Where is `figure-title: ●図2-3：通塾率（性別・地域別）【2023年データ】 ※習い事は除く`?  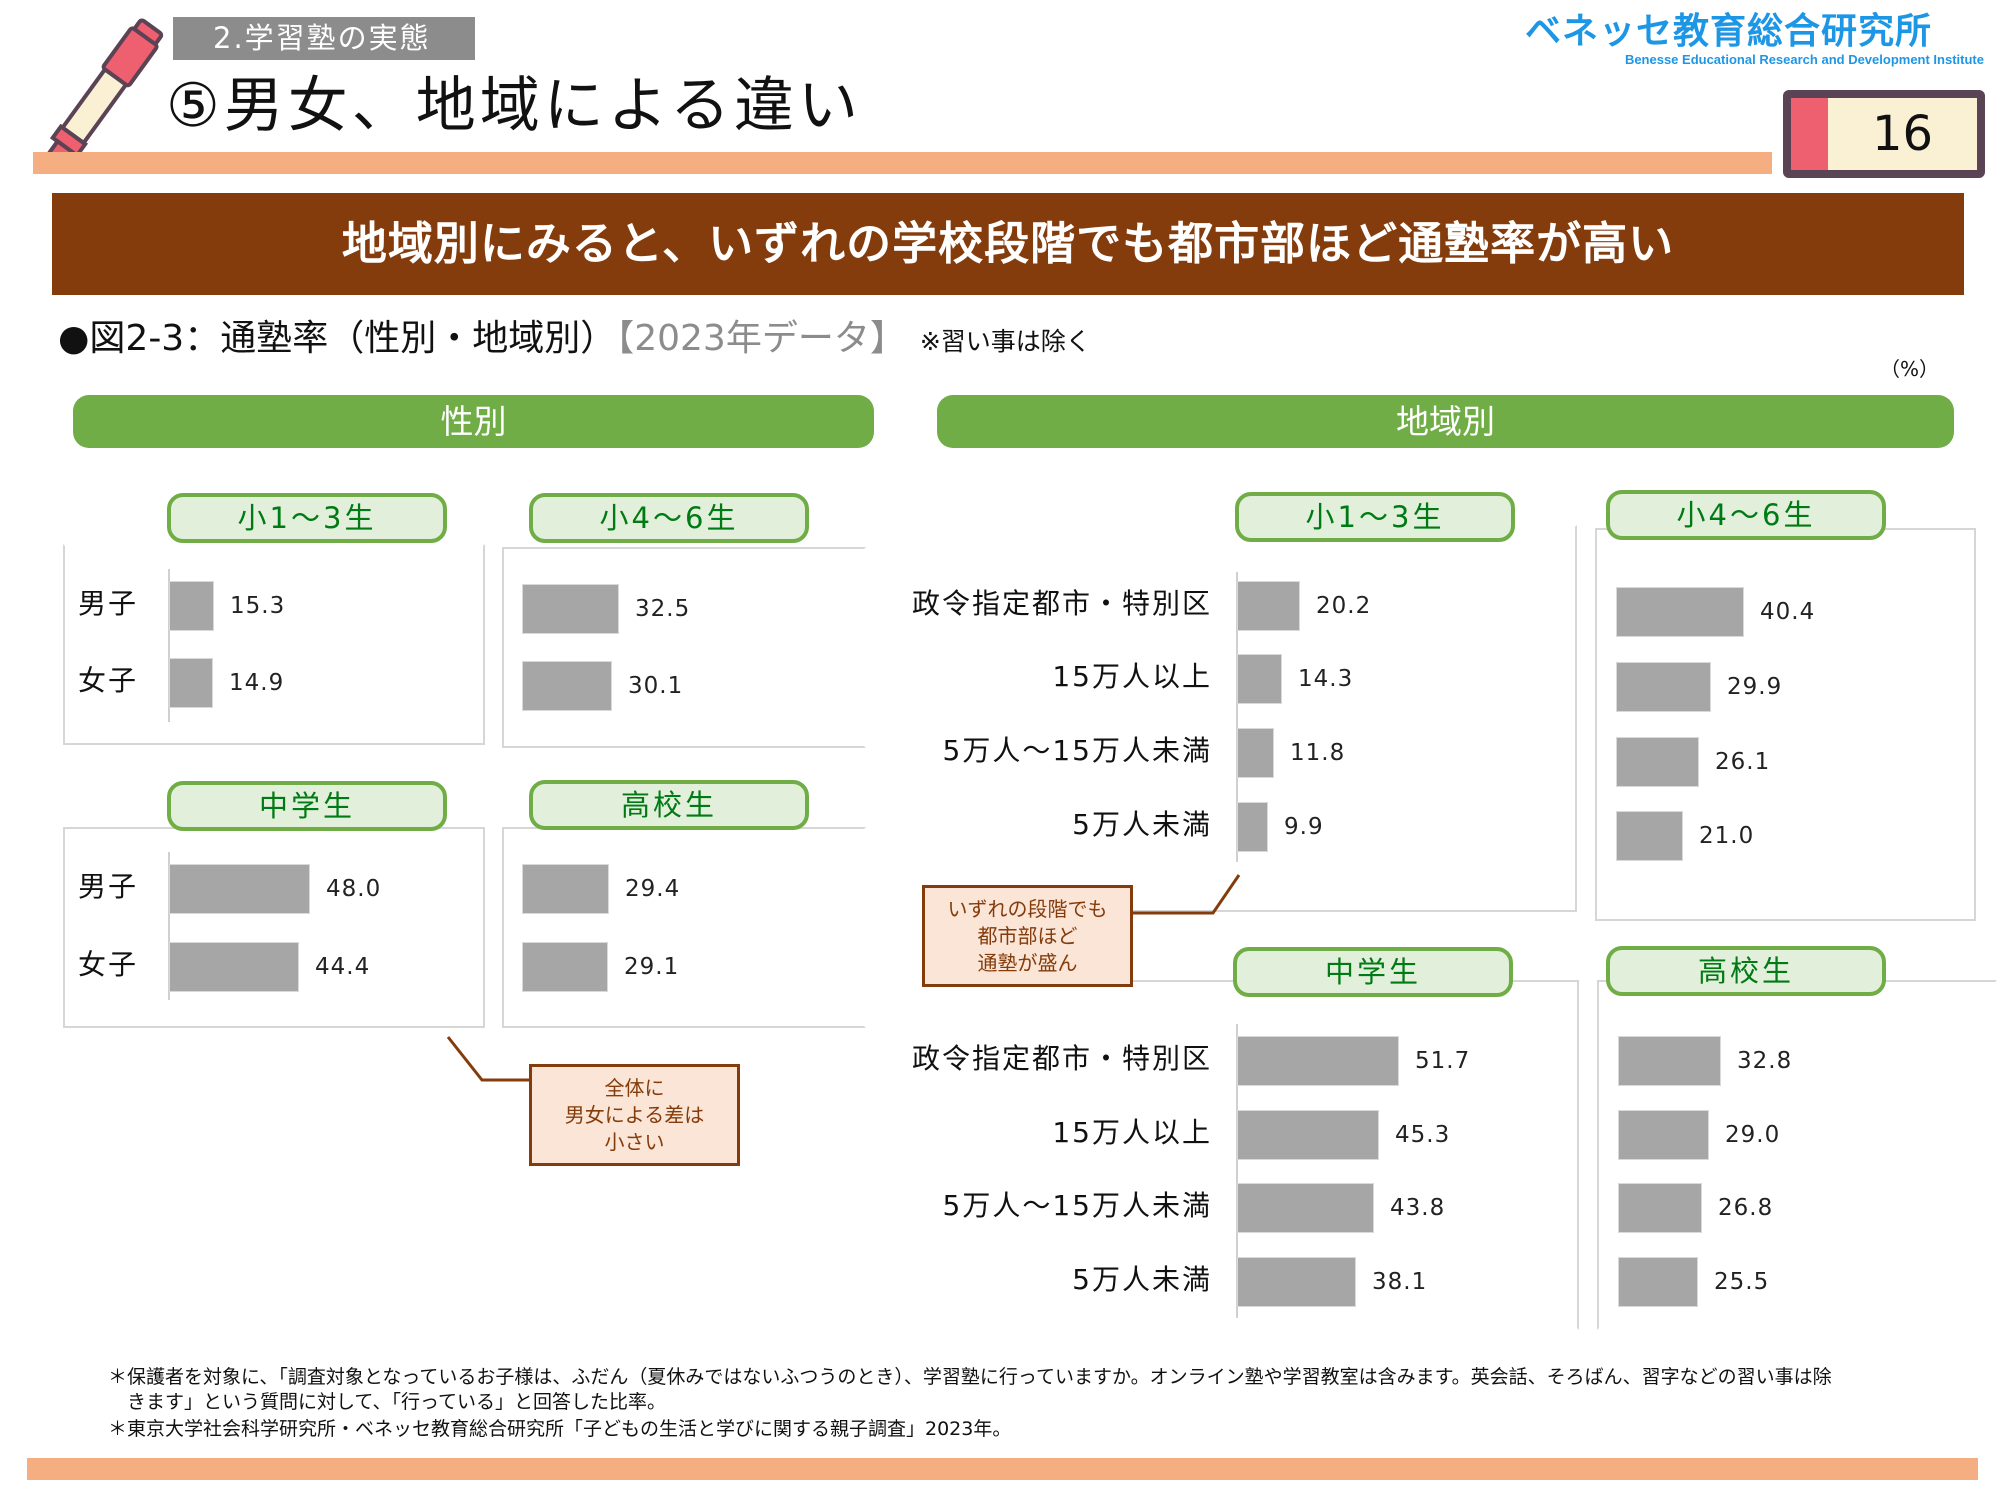 figure-title: ●図2-3：通塾率（性別・地域別）【2023年データ】 ※習い事は除く is located at coordinates (574, 340).